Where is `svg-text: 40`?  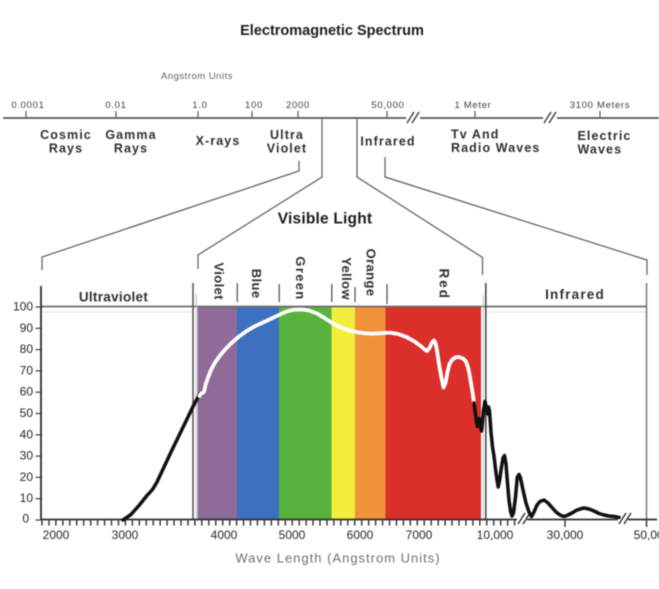 svg-text: 40 is located at coordinates (27, 434).